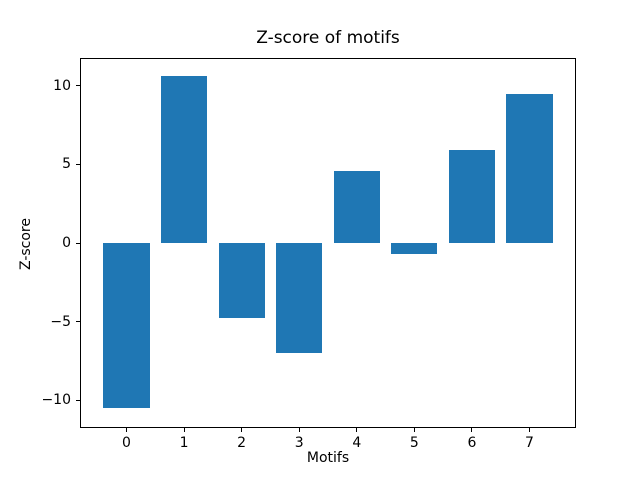 The height and width of the screenshot is (480, 640). I want to click on y-tick-label: 10, so click(62, 85).